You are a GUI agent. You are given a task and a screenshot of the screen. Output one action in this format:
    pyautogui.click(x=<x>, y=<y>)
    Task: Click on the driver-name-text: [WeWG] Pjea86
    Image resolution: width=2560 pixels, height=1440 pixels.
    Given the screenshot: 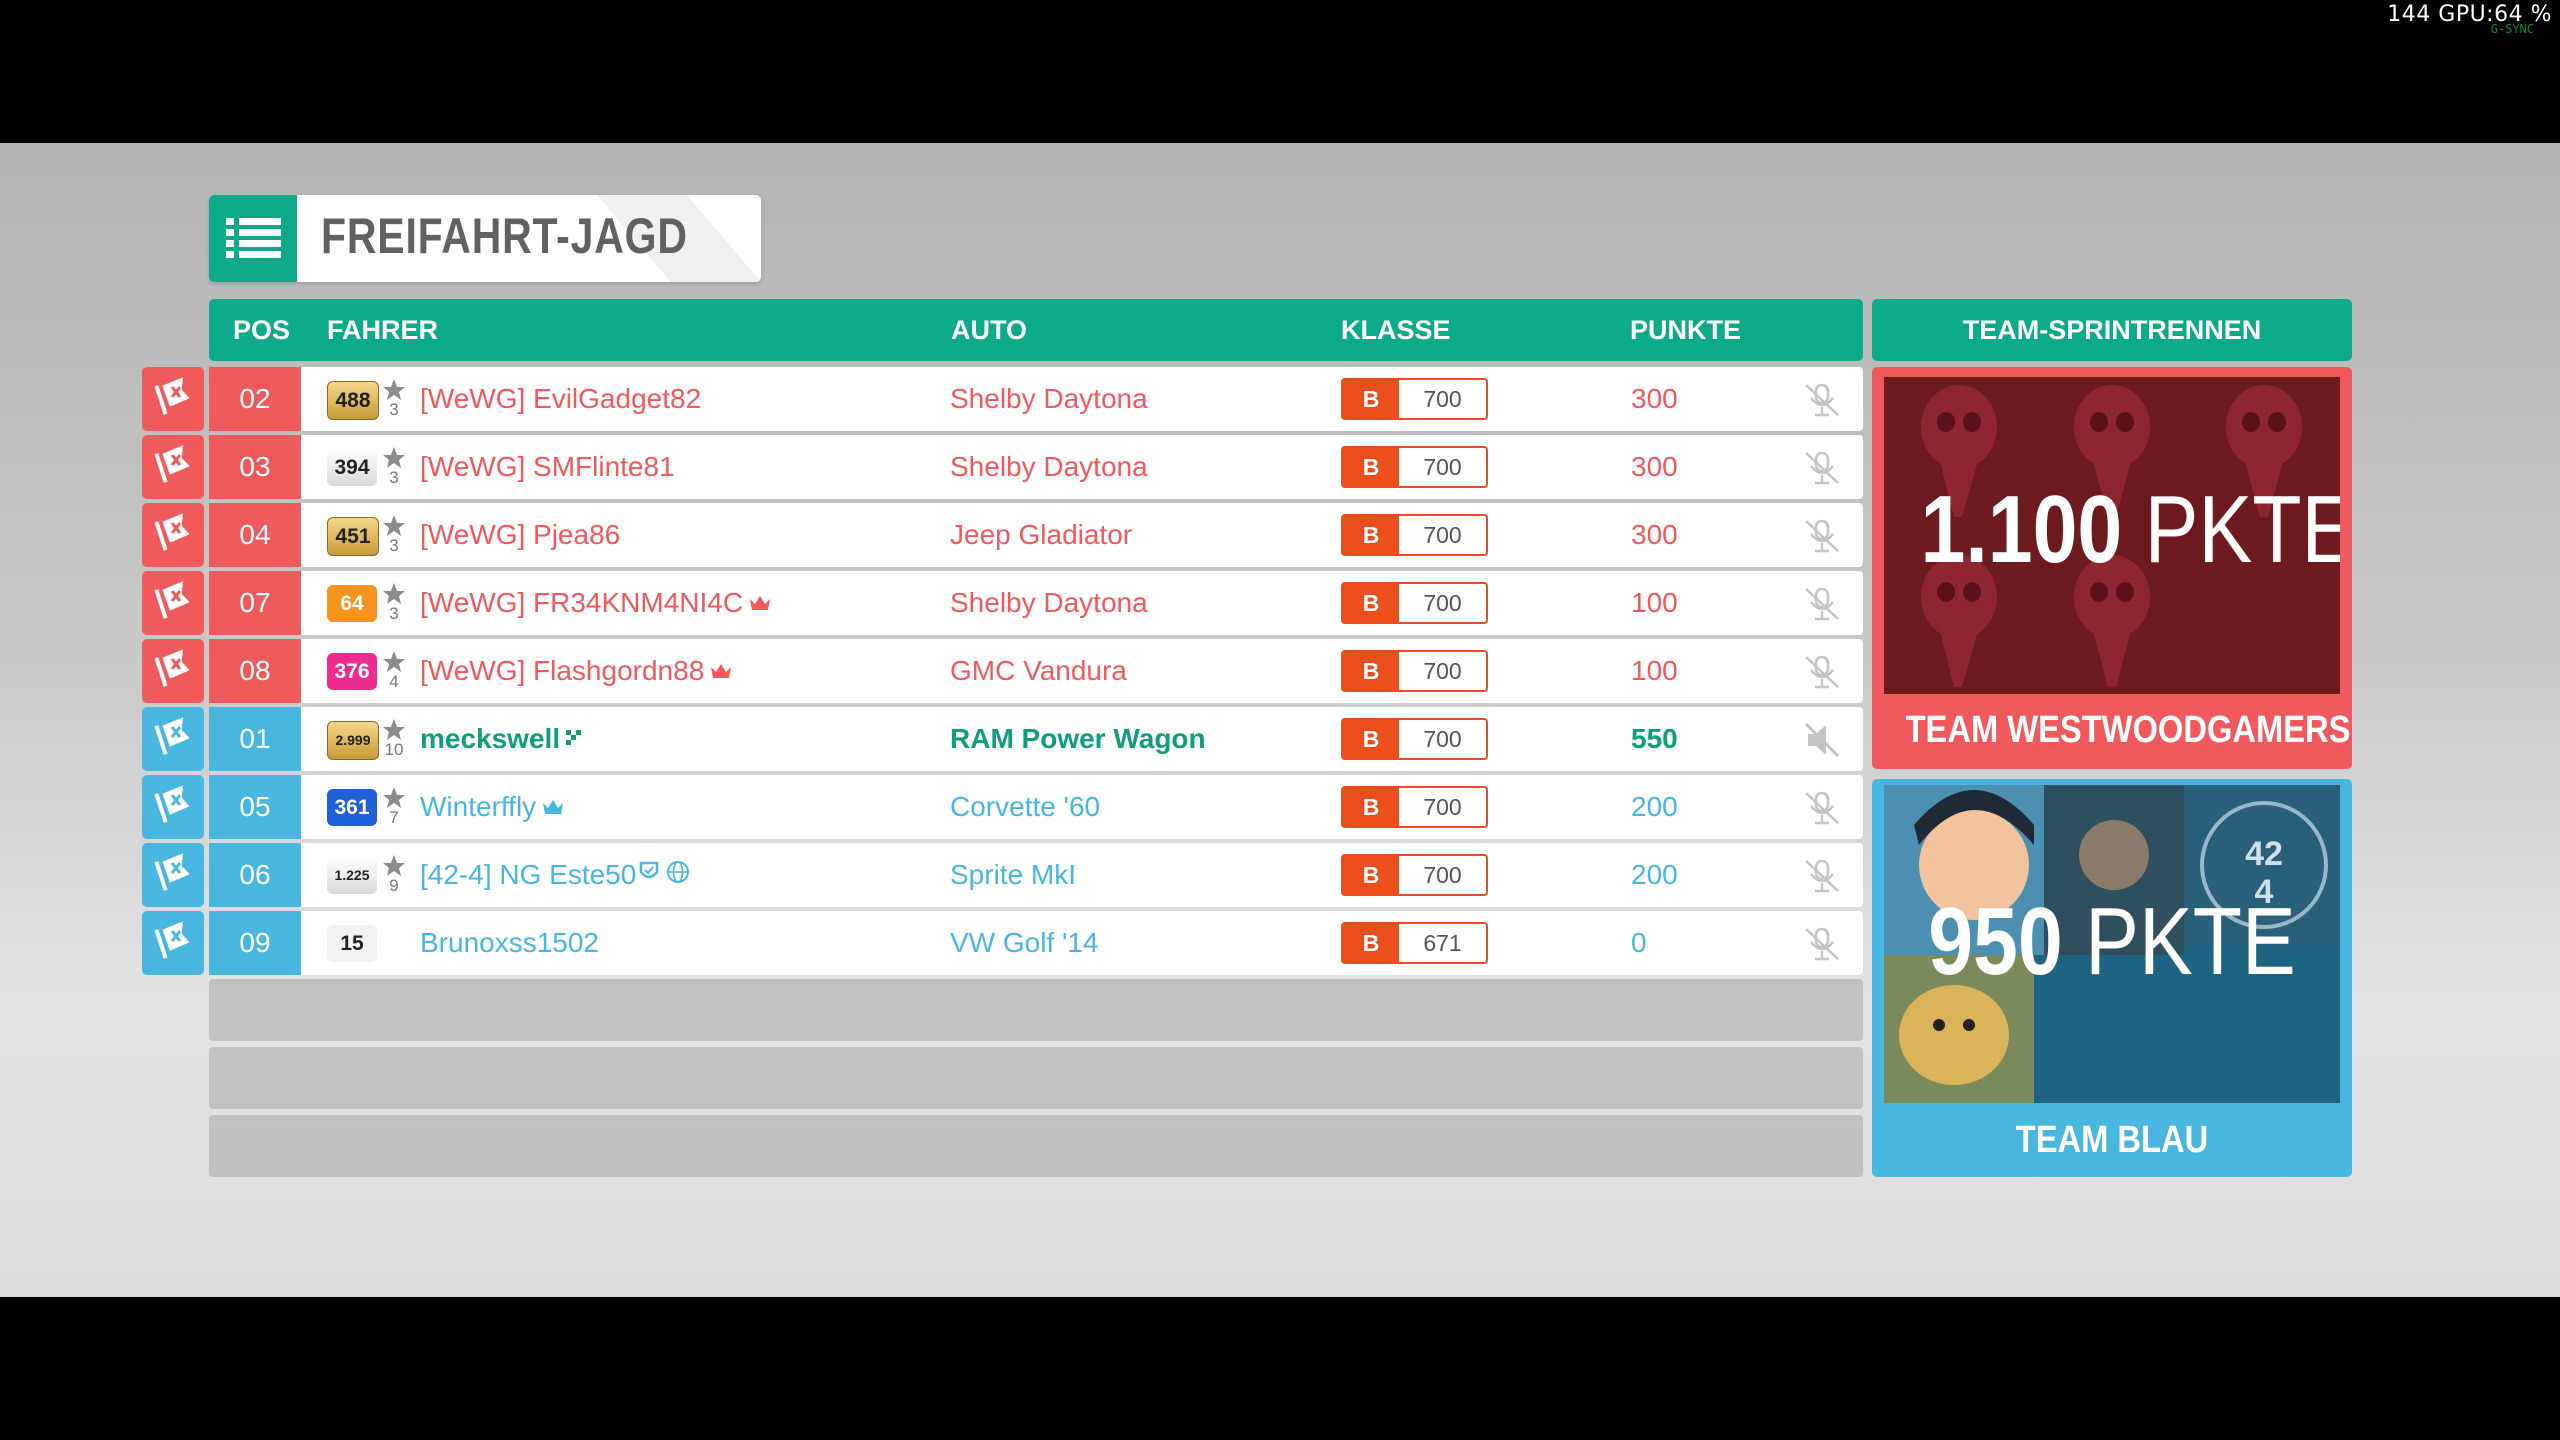 What is the action you would take?
    pyautogui.click(x=520, y=534)
    